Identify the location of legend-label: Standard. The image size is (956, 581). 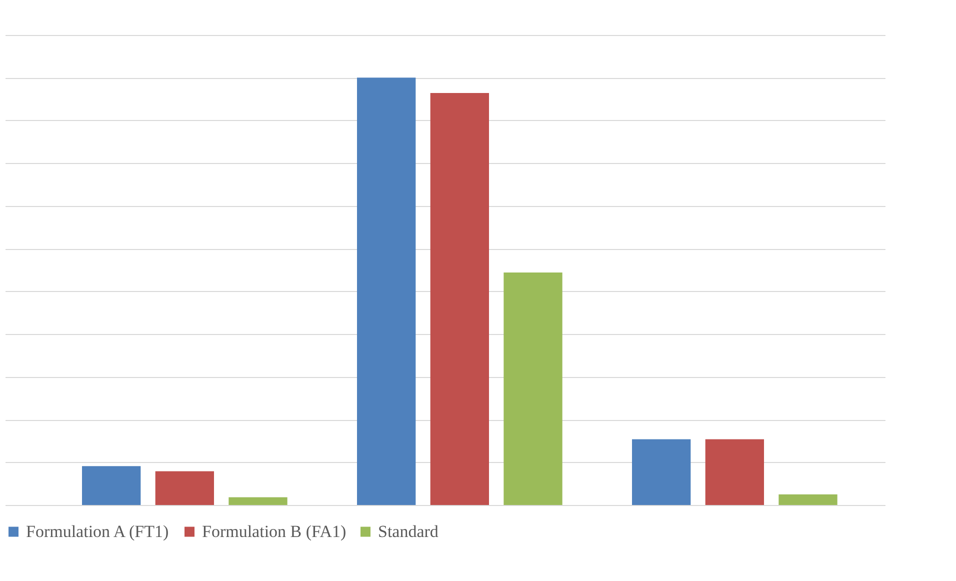
(408, 531).